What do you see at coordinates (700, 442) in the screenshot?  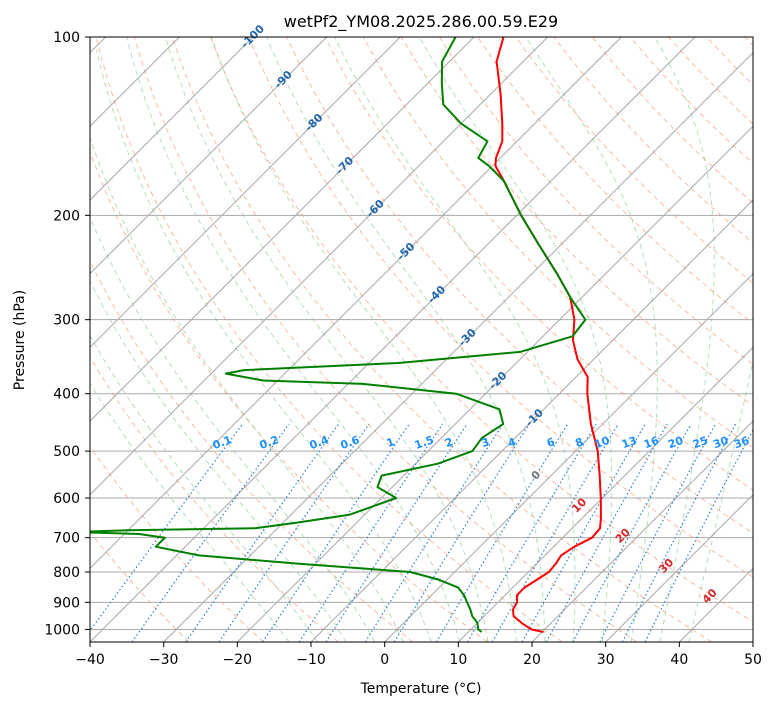 I see `mixing-ratio-label: 25` at bounding box center [700, 442].